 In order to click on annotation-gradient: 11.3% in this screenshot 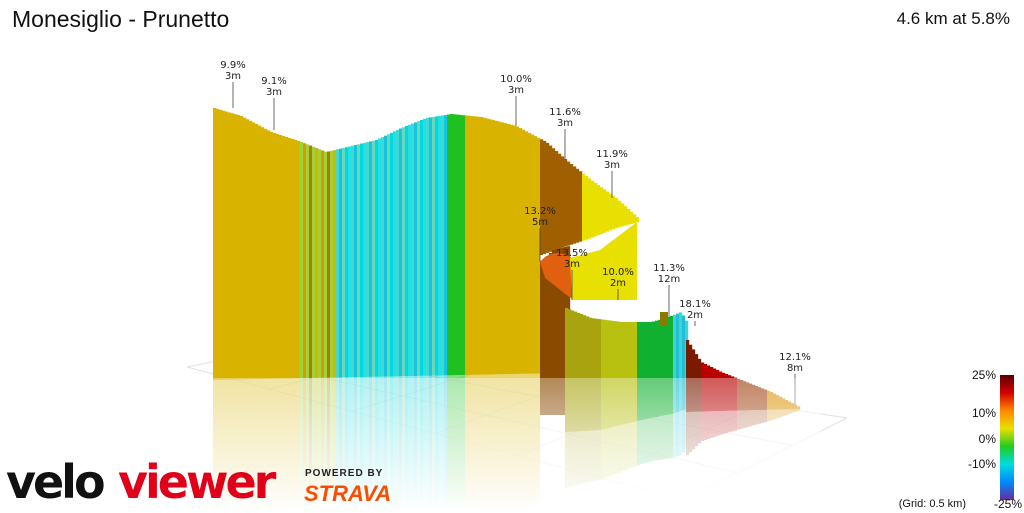, I will do `click(669, 268)`.